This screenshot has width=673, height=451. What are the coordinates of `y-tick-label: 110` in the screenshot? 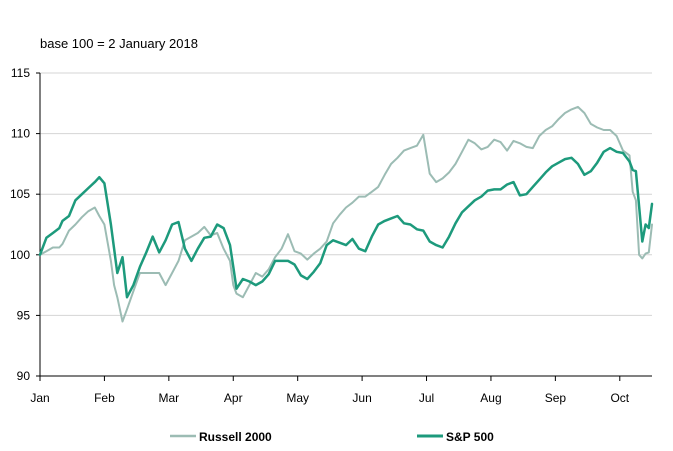 It's located at (20, 134).